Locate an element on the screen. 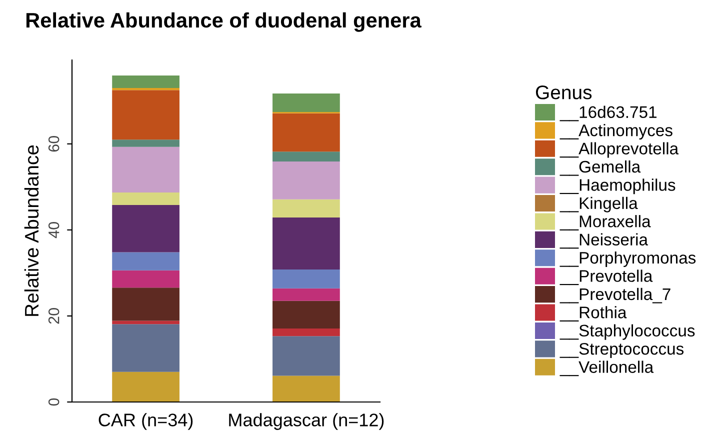 The image size is (720, 442). y-tick-label: 60 is located at coordinates (54, 144).